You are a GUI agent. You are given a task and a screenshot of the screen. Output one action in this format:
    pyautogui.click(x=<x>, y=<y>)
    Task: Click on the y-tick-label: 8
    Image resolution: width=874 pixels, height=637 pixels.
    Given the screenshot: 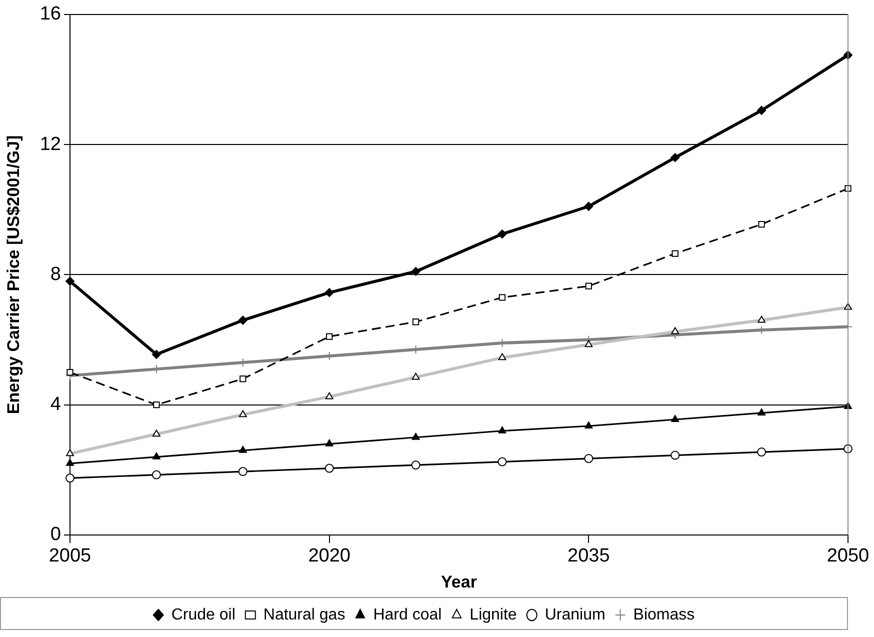 What is the action you would take?
    pyautogui.click(x=55, y=274)
    